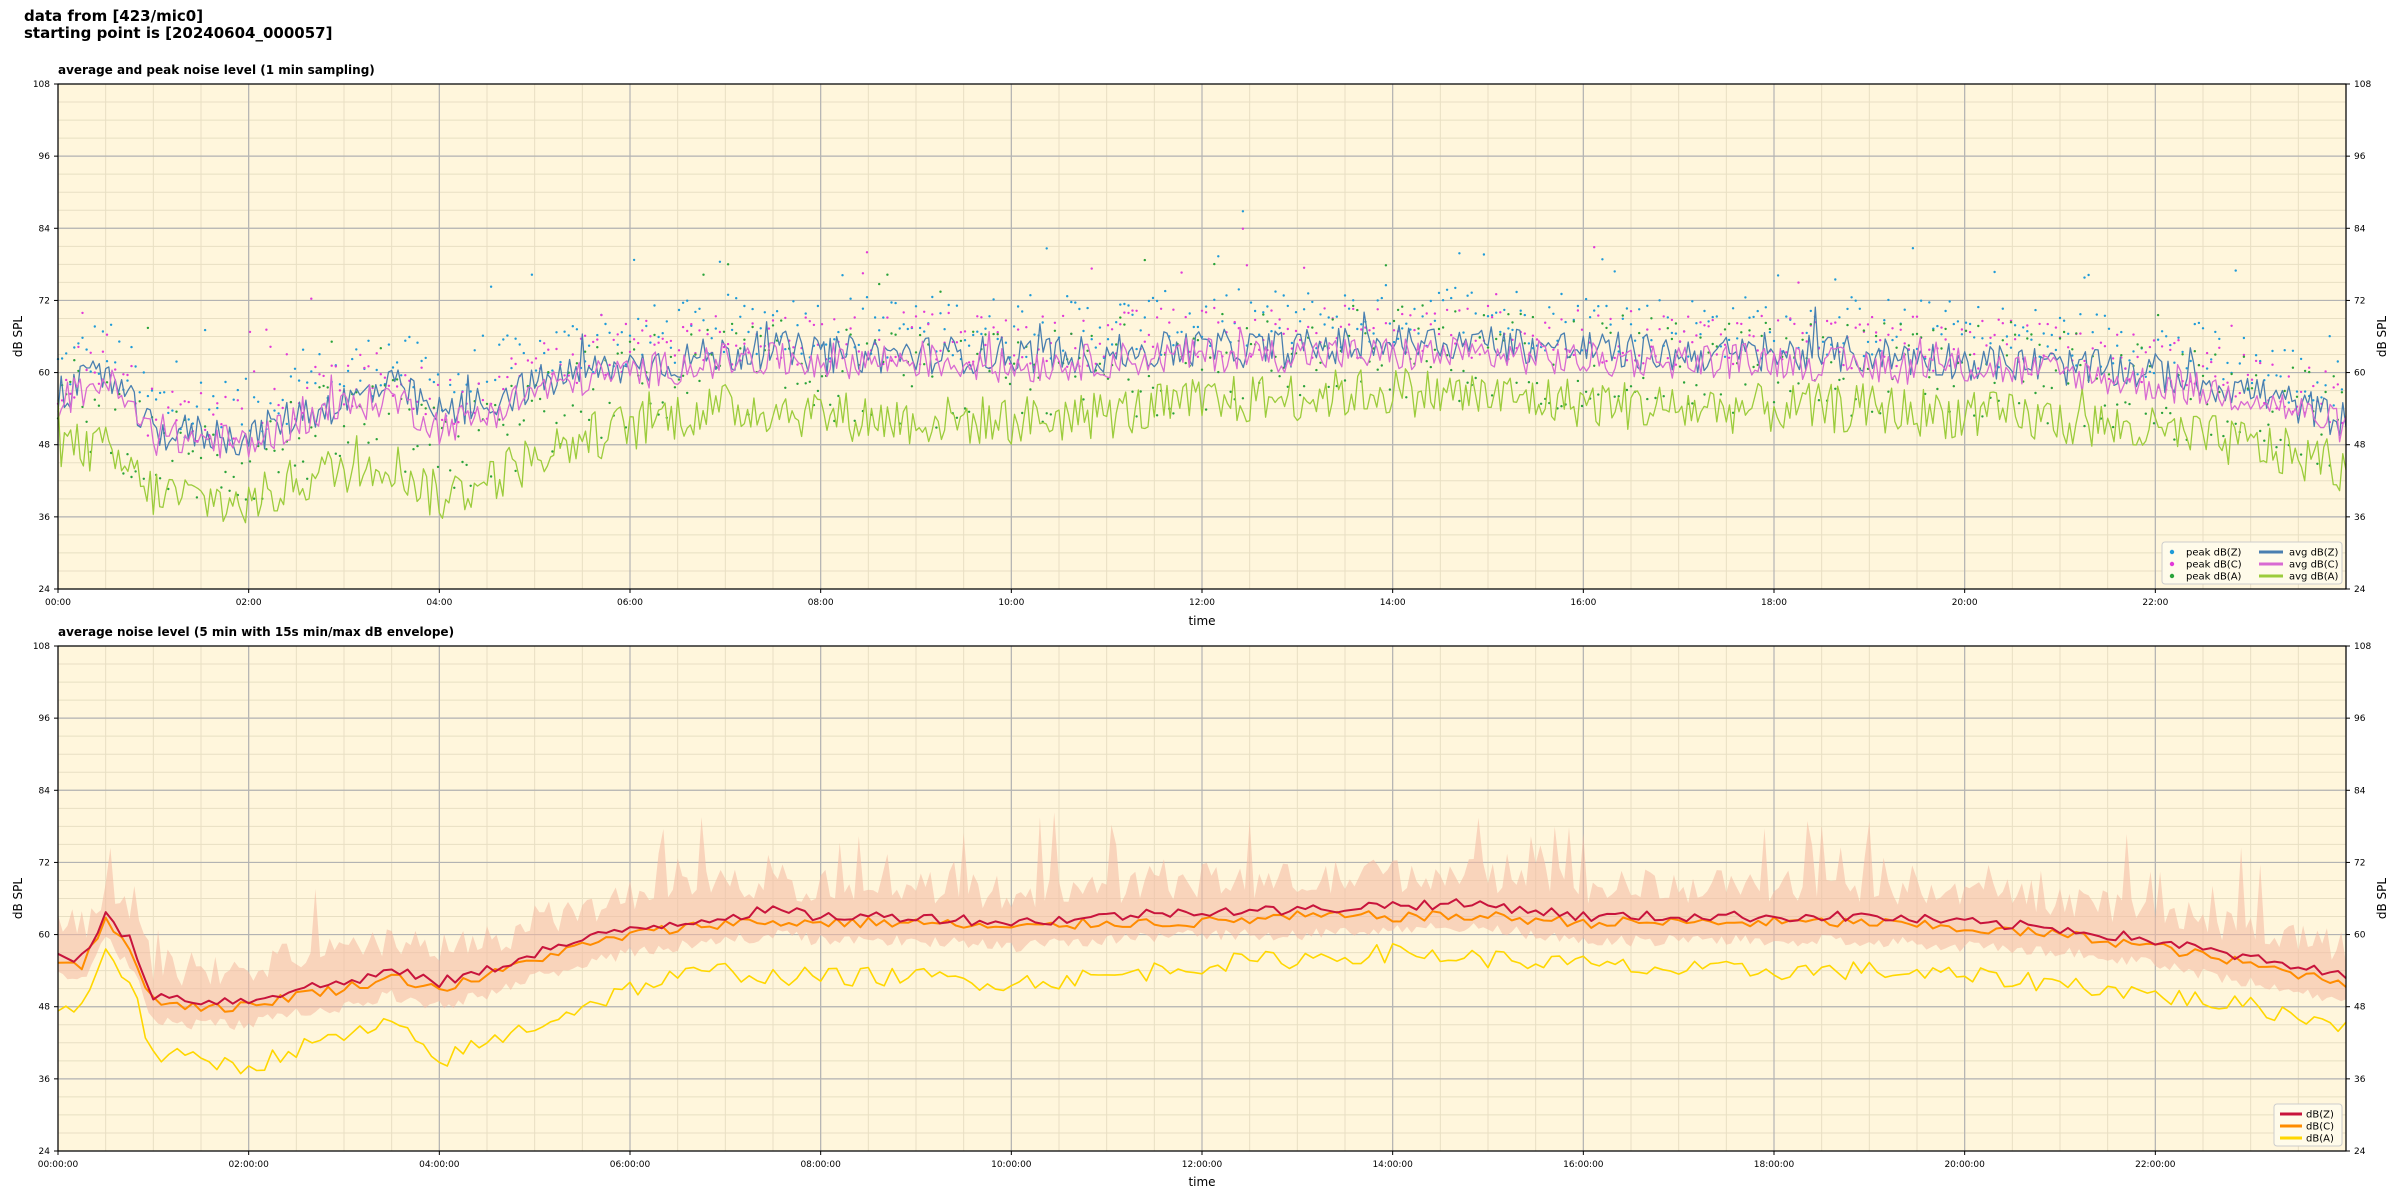  I want to click on legend-label: dB(A), so click(2320, 1139).